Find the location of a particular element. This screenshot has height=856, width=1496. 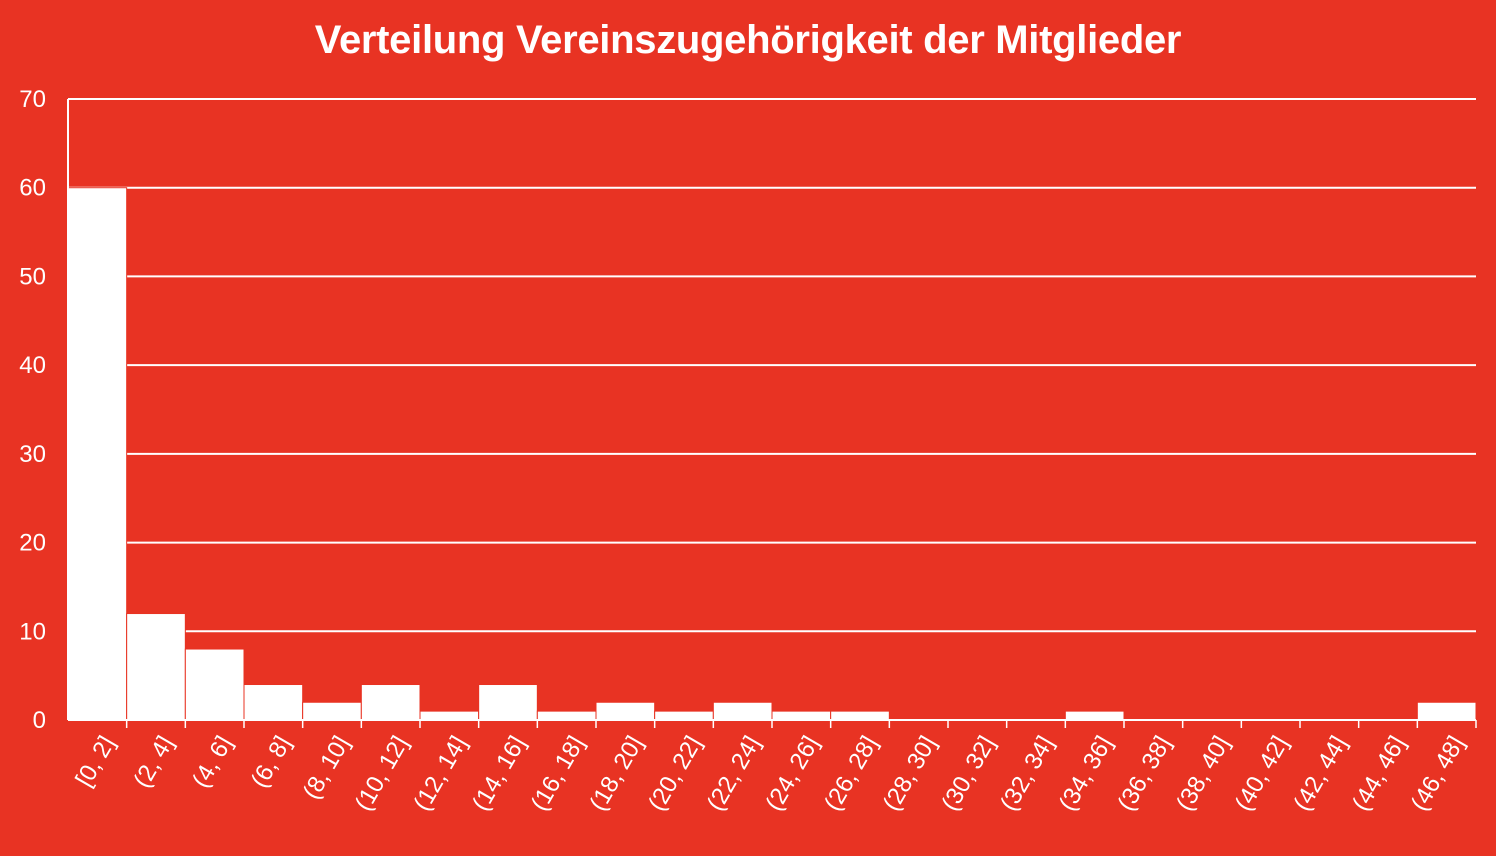

x-tick-label: (26, 28] is located at coordinates (851, 774).